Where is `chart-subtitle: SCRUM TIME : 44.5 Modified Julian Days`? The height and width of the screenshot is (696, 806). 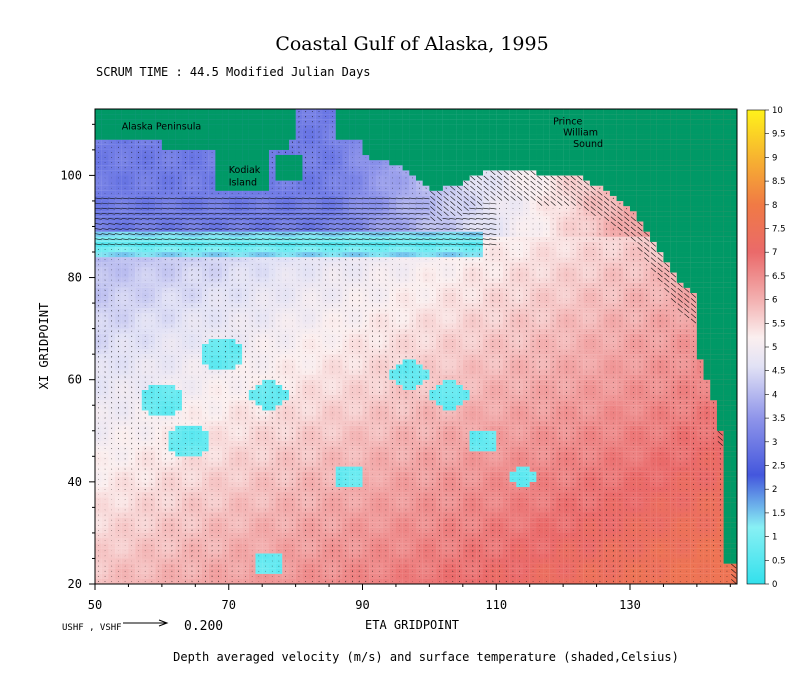
chart-subtitle: SCRUM TIME : 44.5 Modified Julian Days is located at coordinates (233, 72).